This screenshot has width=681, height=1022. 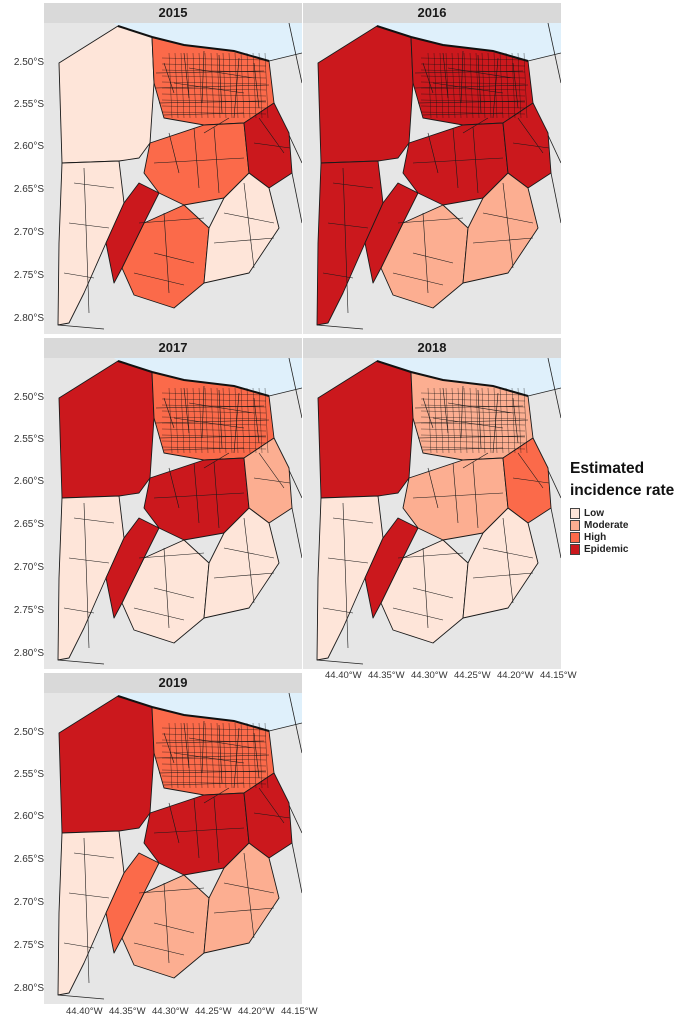 What do you see at coordinates (575, 537) in the screenshot?
I see `legend-key-high` at bounding box center [575, 537].